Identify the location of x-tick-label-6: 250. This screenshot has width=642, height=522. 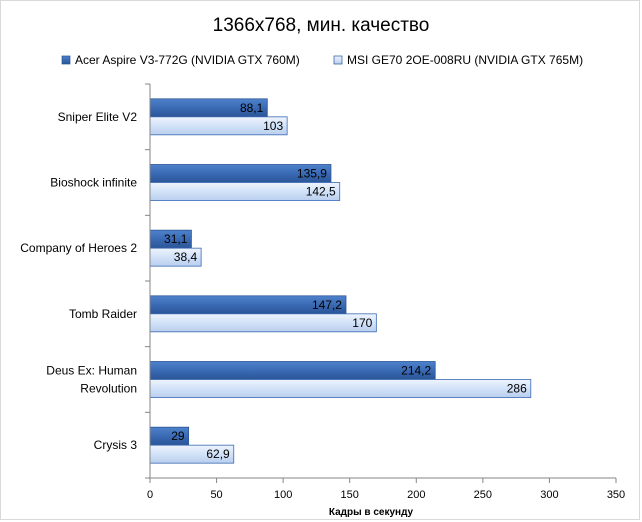
(483, 495).